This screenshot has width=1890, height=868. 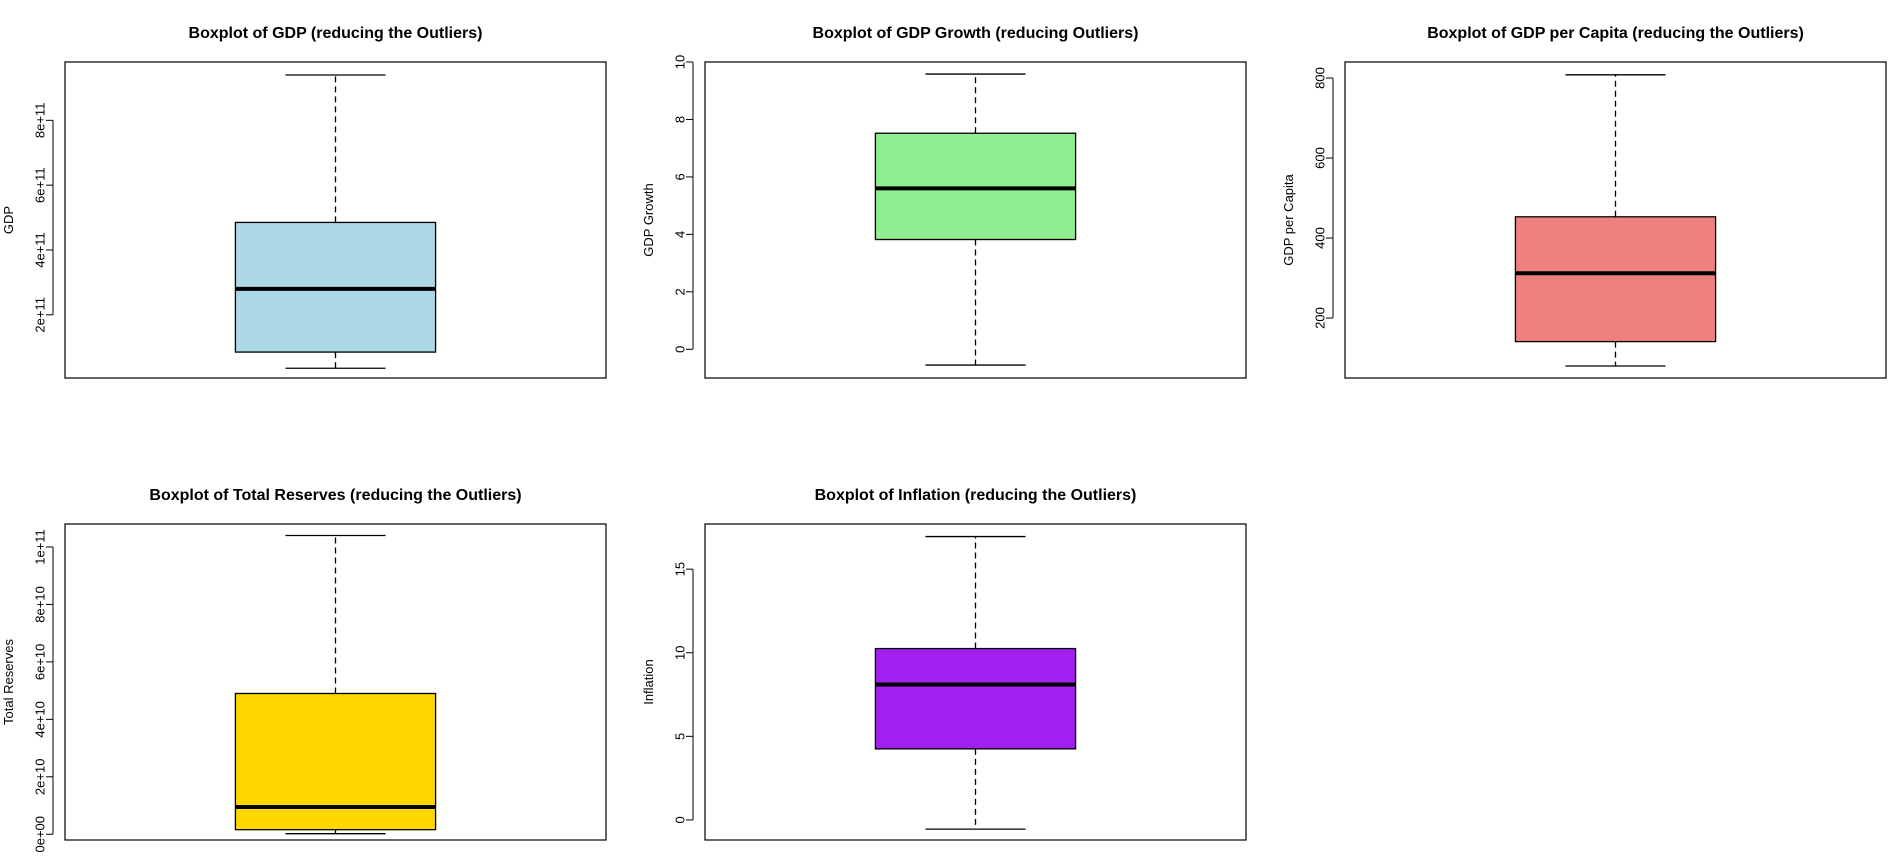 What do you see at coordinates (1320, 78) in the screenshot?
I see `y-tick-label: 800` at bounding box center [1320, 78].